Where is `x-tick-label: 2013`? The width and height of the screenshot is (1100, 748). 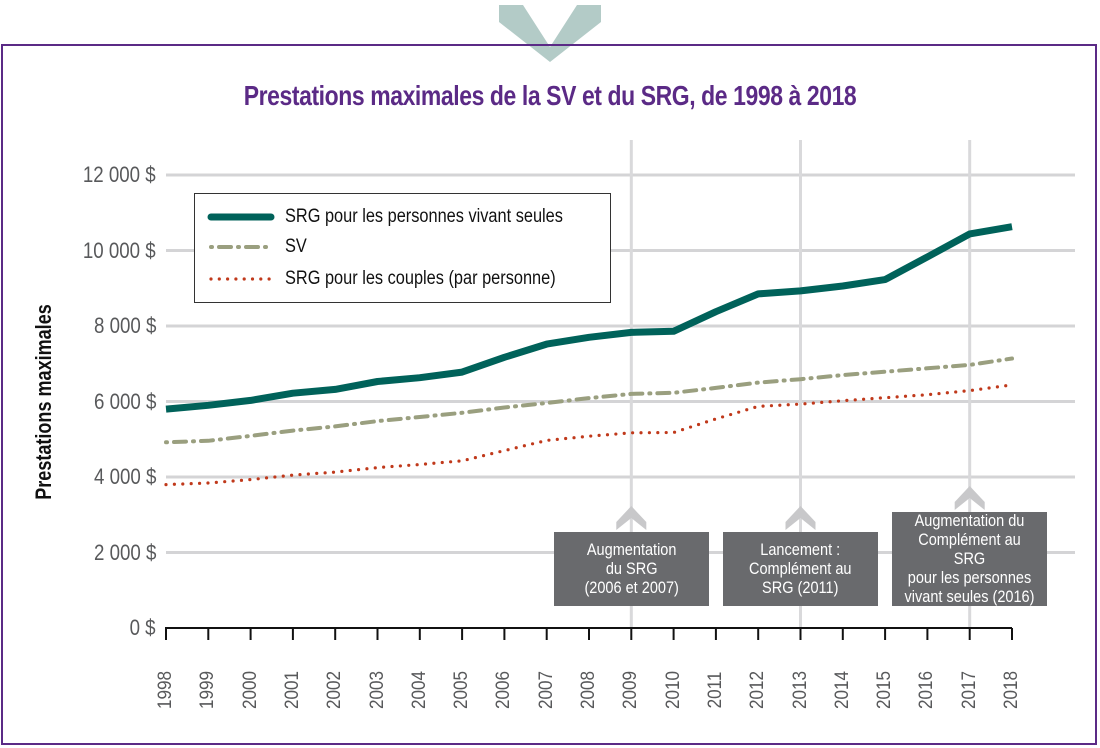 x-tick-label: 2013 is located at coordinates (800, 690).